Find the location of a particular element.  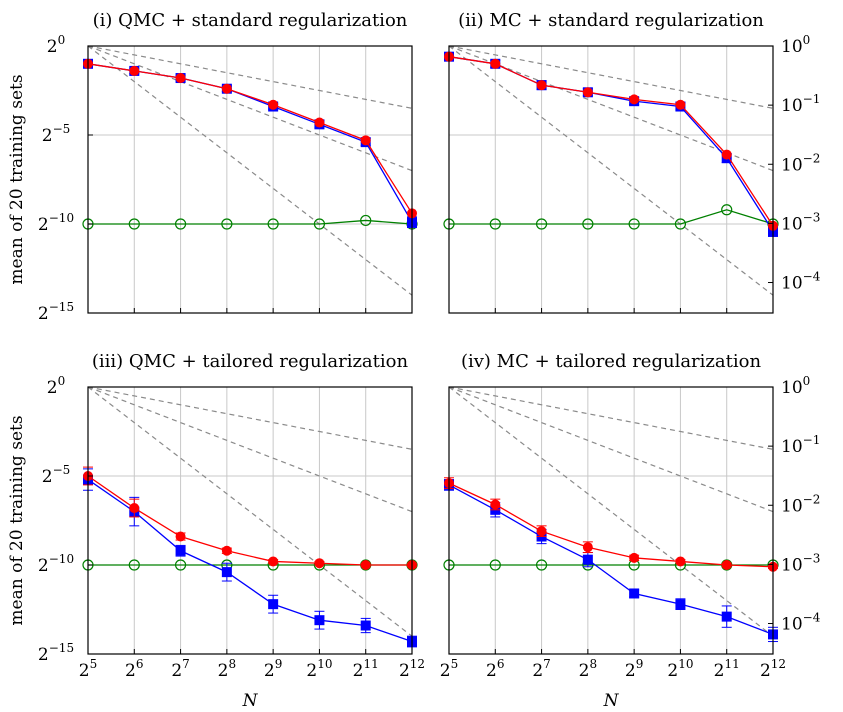

x-tick-label: 212 is located at coordinates (773, 669).